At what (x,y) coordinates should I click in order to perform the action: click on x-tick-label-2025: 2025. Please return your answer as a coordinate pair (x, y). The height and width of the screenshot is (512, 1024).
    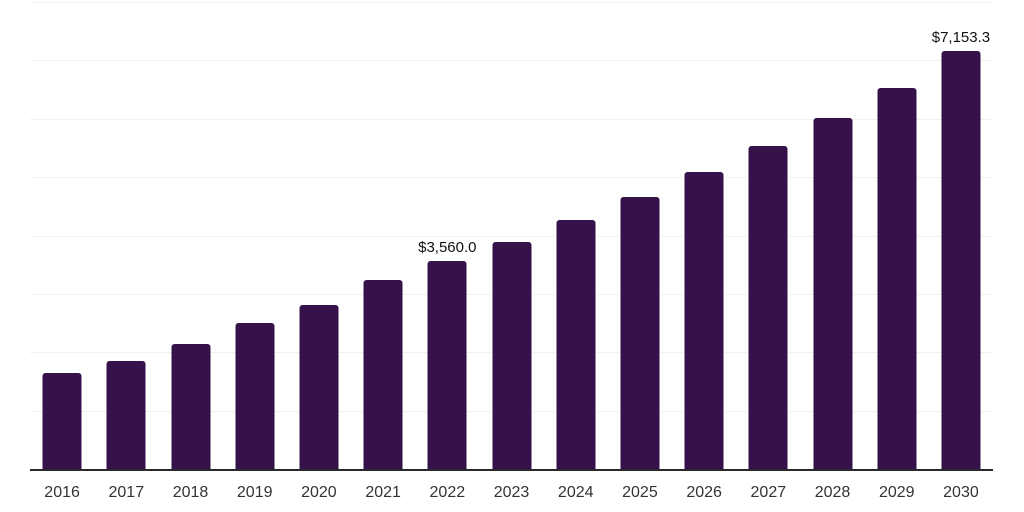
    Looking at the image, I should click on (640, 492).